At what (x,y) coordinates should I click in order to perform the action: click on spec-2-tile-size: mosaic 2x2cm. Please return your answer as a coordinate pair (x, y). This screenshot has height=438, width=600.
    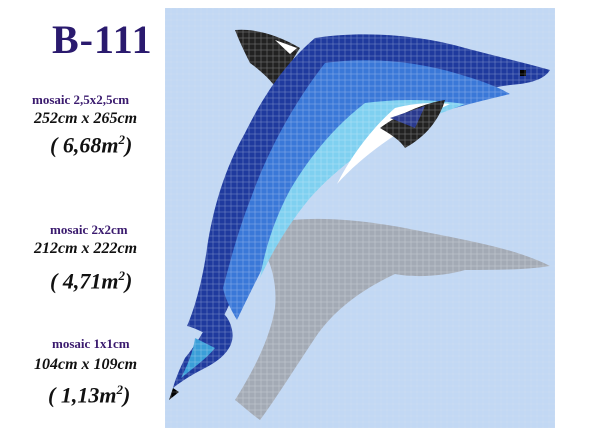
    Looking at the image, I should click on (89, 229).